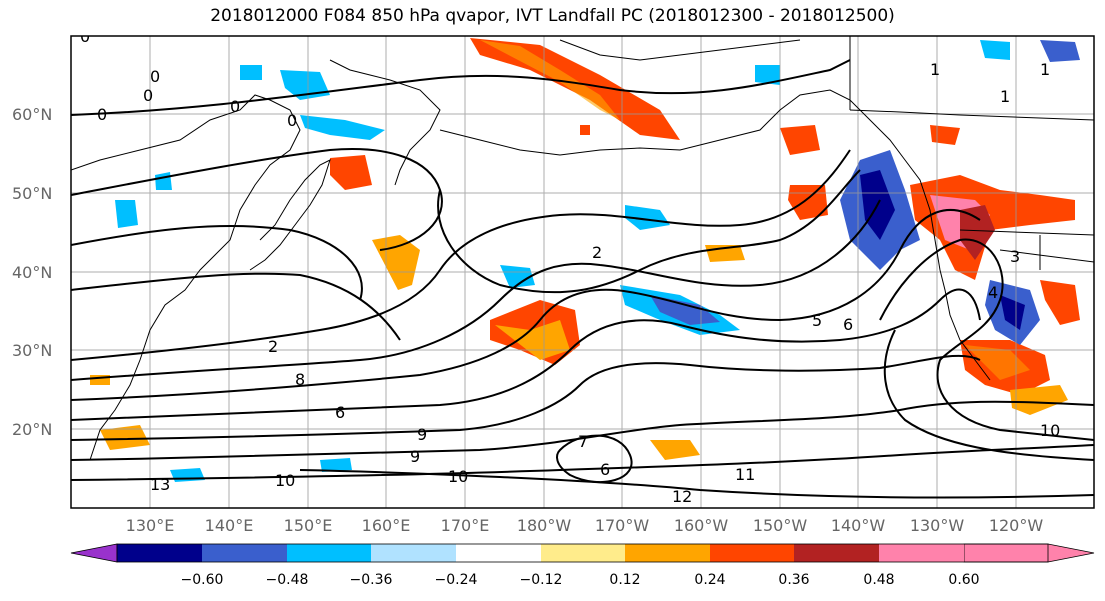 The height and width of the screenshot is (601, 1105). Describe the element at coordinates (32, 193) in the screenshot. I see `lat-label: 50°N` at that location.